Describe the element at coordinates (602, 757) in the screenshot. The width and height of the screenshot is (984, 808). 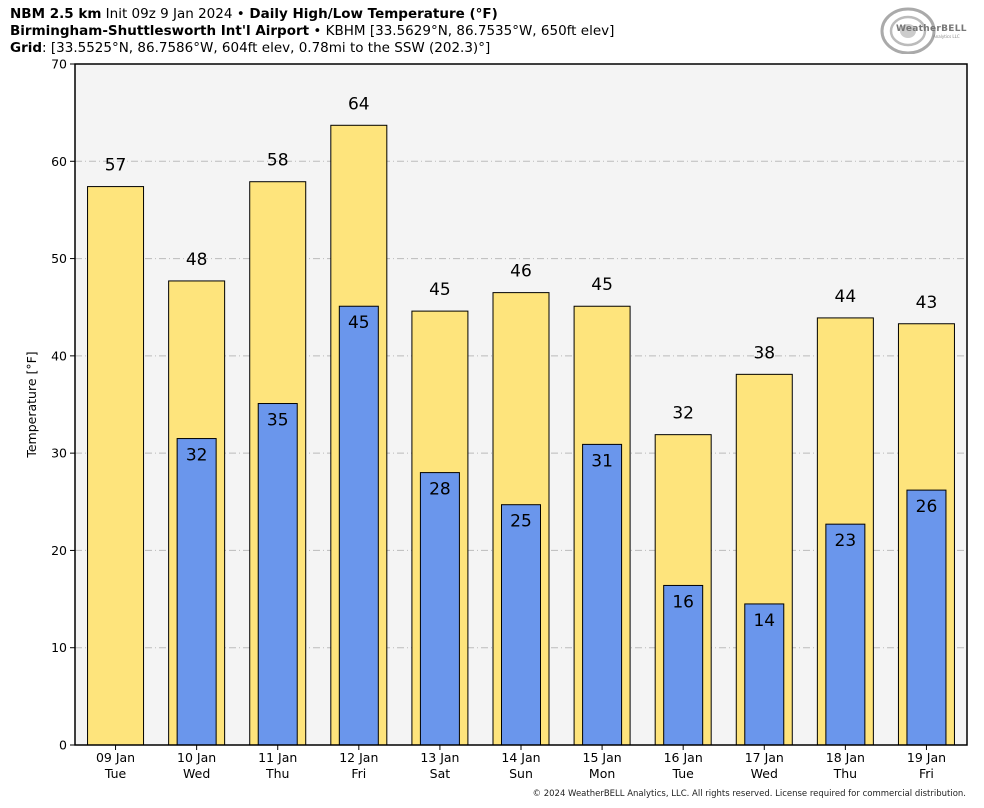
I see `x-tick-label-date: 15 Jan` at that location.